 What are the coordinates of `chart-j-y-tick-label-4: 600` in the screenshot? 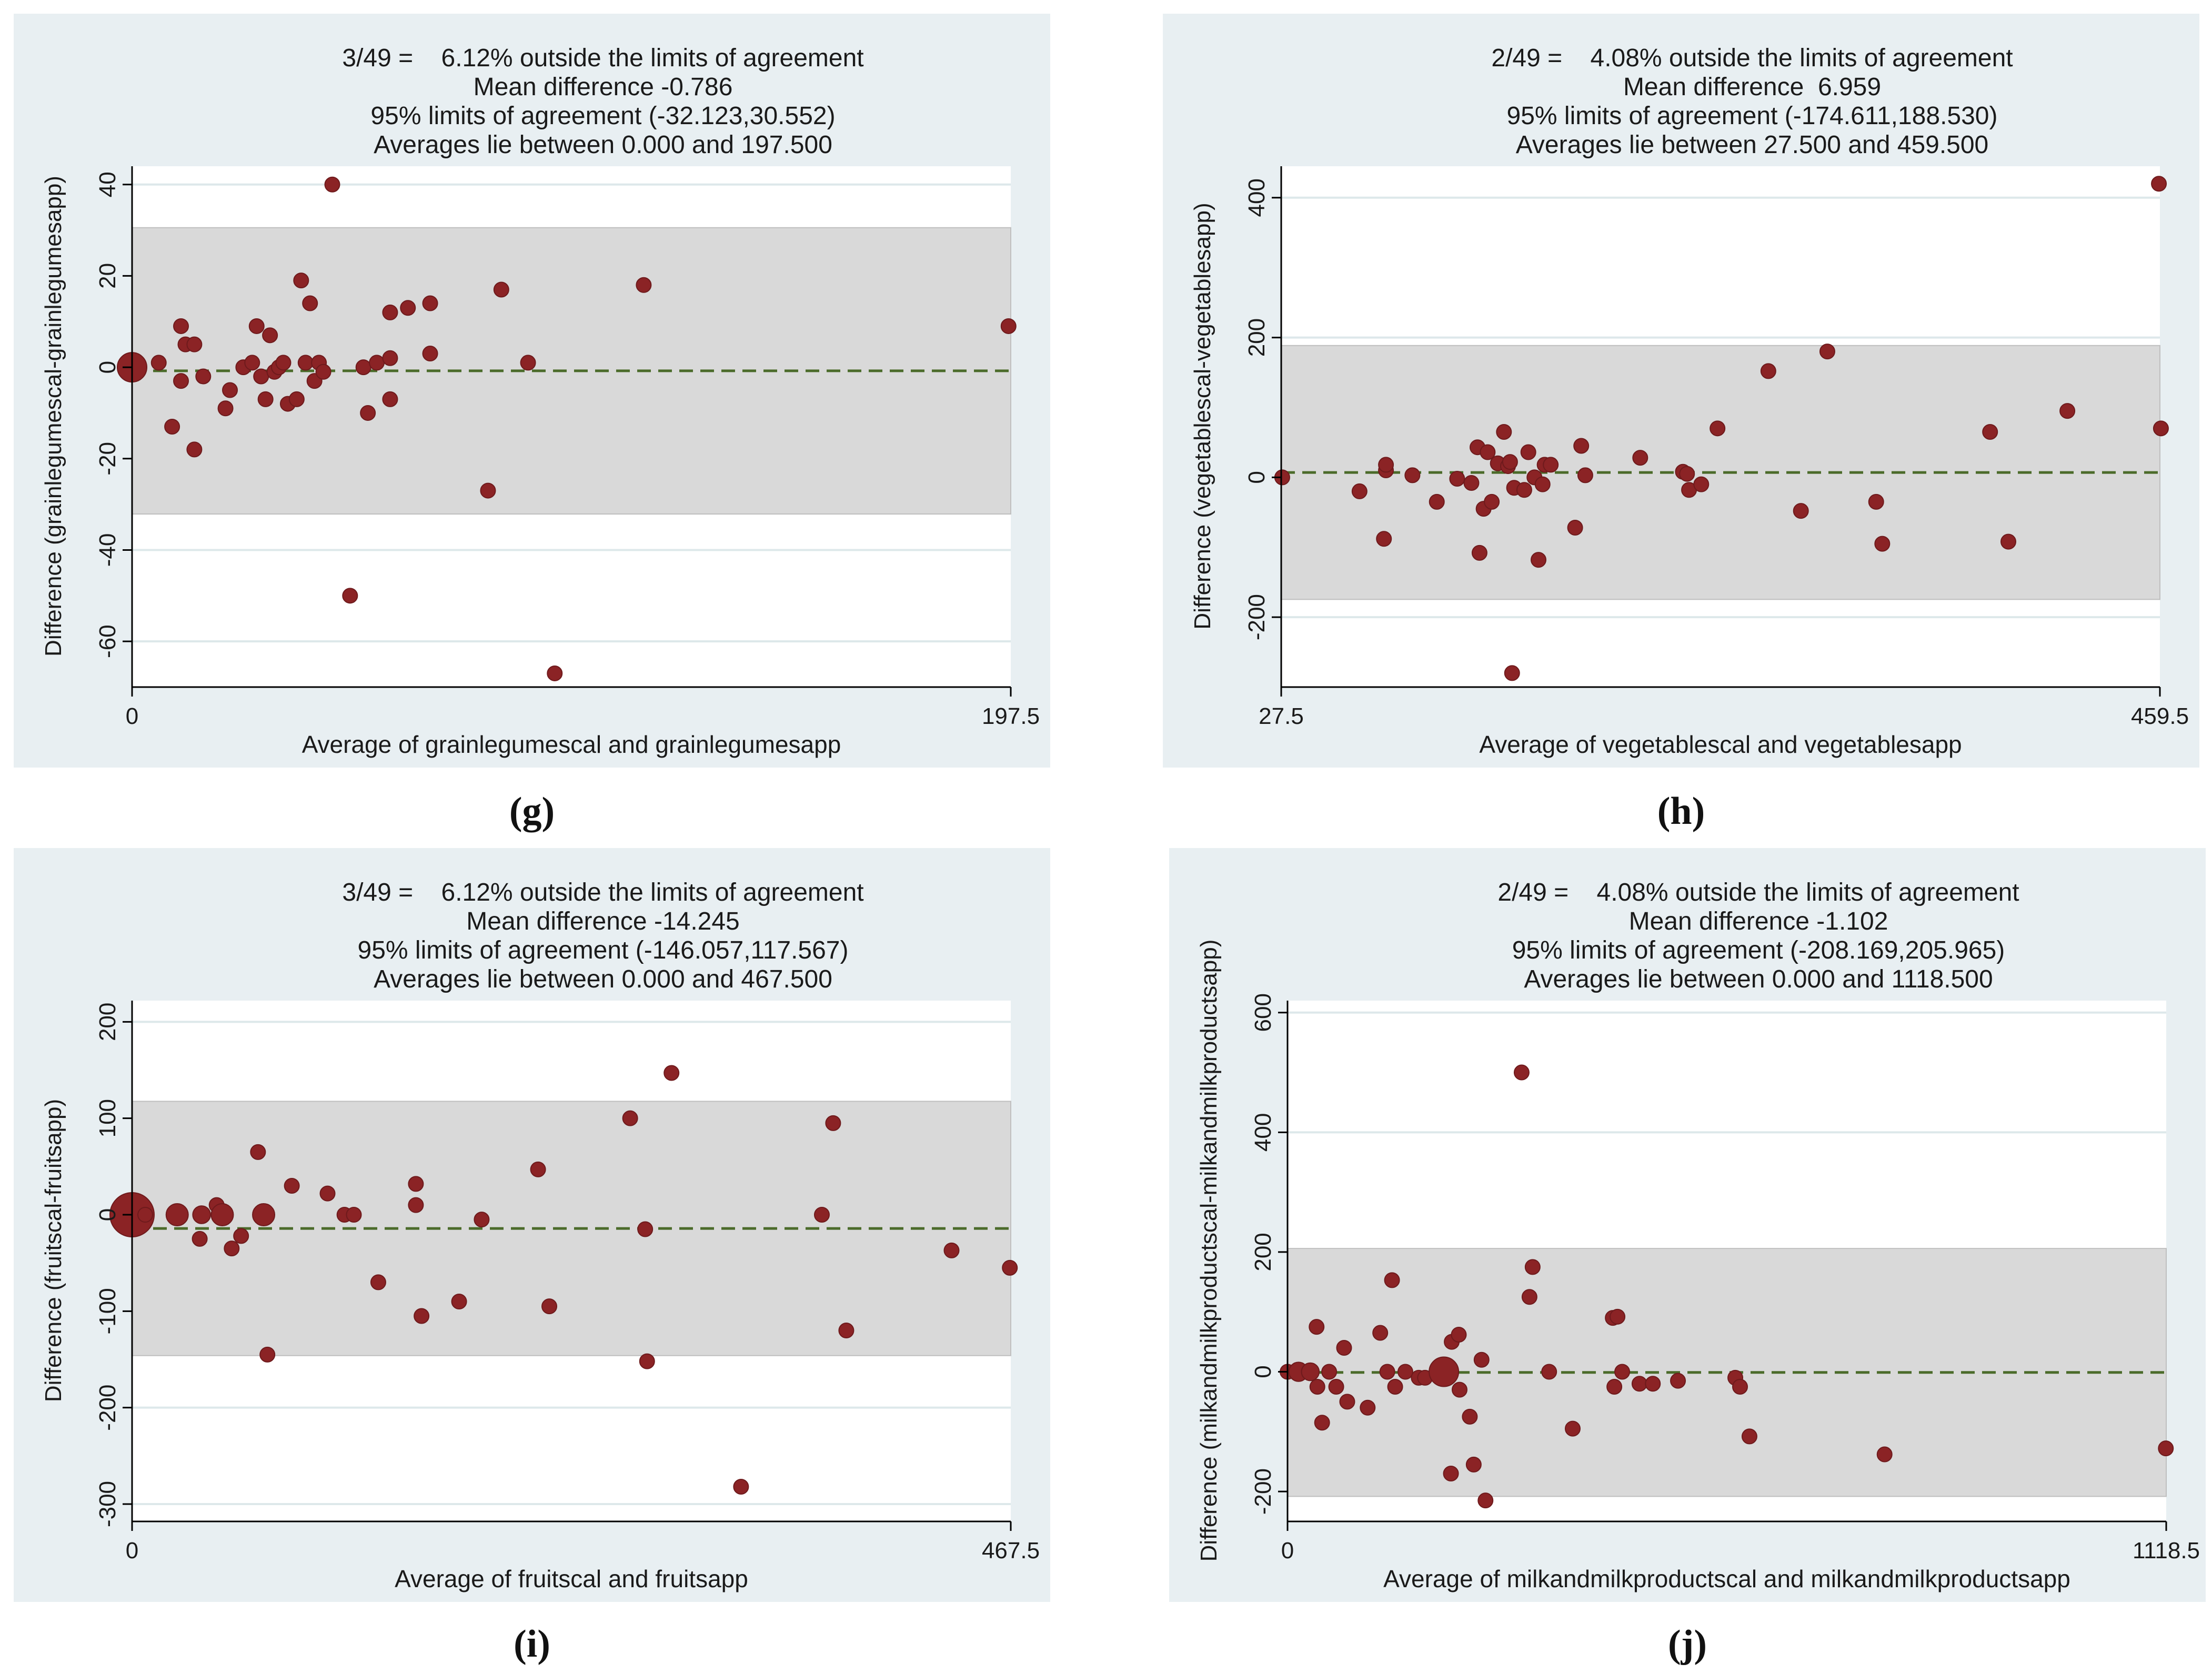 It's located at (1263, 1012).